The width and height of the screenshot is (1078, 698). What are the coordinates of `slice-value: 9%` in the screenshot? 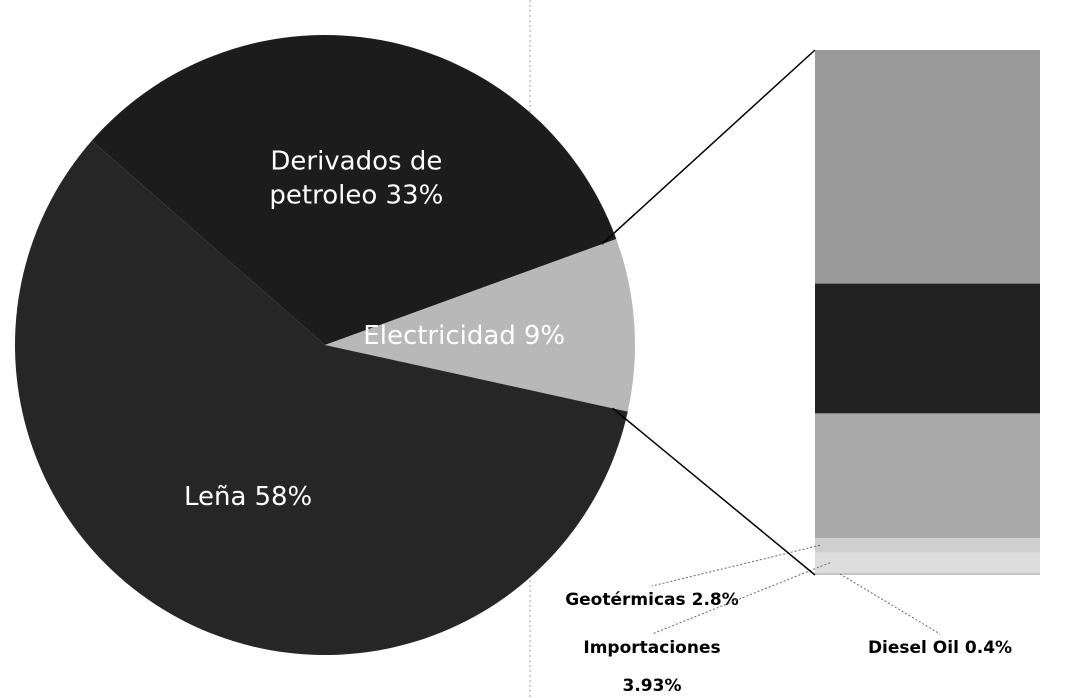 It's located at (544, 335).